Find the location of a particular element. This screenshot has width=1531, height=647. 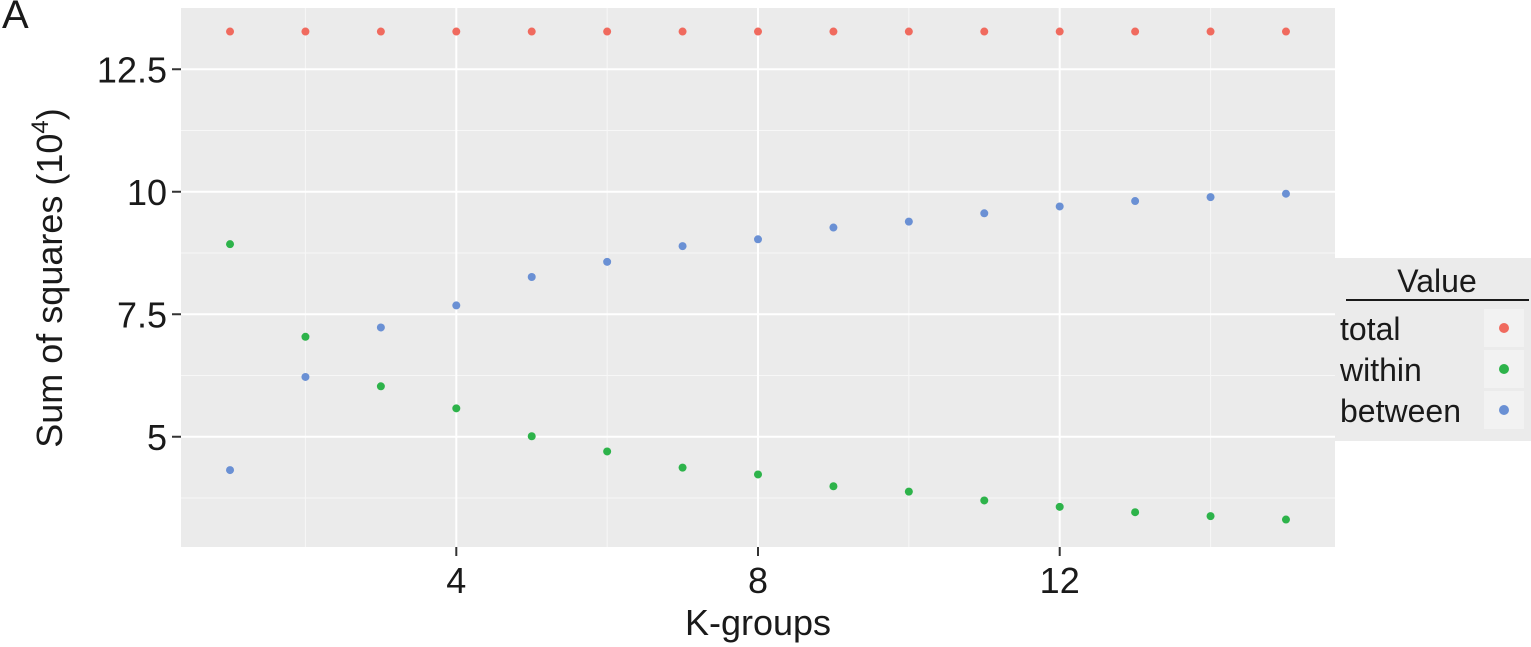

legend-swatch-between is located at coordinates (1504, 410).